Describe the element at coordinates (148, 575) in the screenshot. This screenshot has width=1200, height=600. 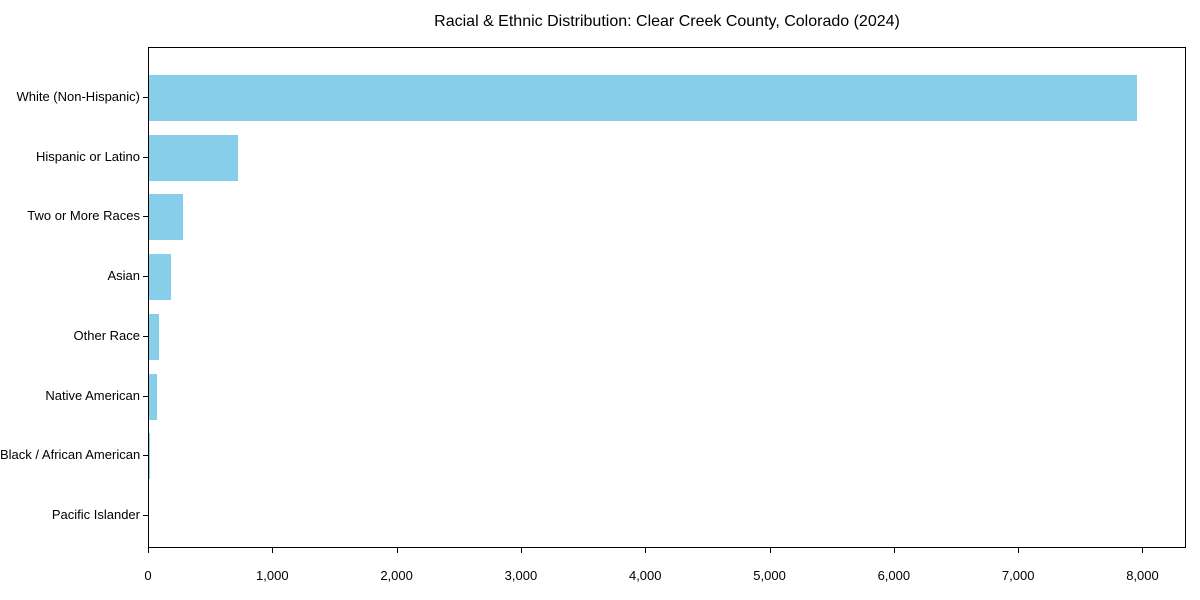
I see `x-tick-label-0: 0` at that location.